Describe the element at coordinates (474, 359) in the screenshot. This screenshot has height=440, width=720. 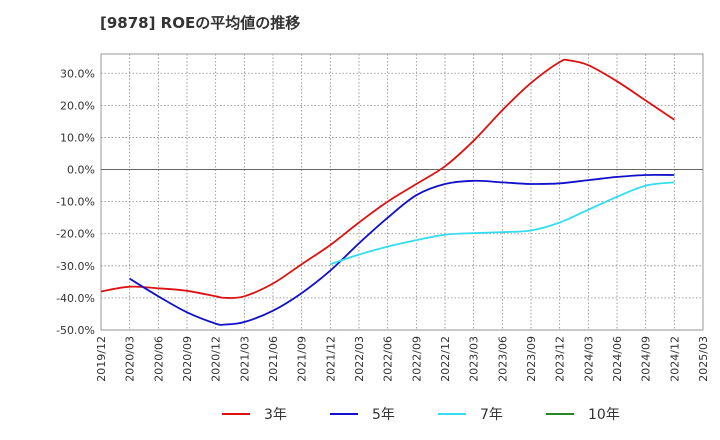
I see `x-tick-label: 2023/03` at that location.